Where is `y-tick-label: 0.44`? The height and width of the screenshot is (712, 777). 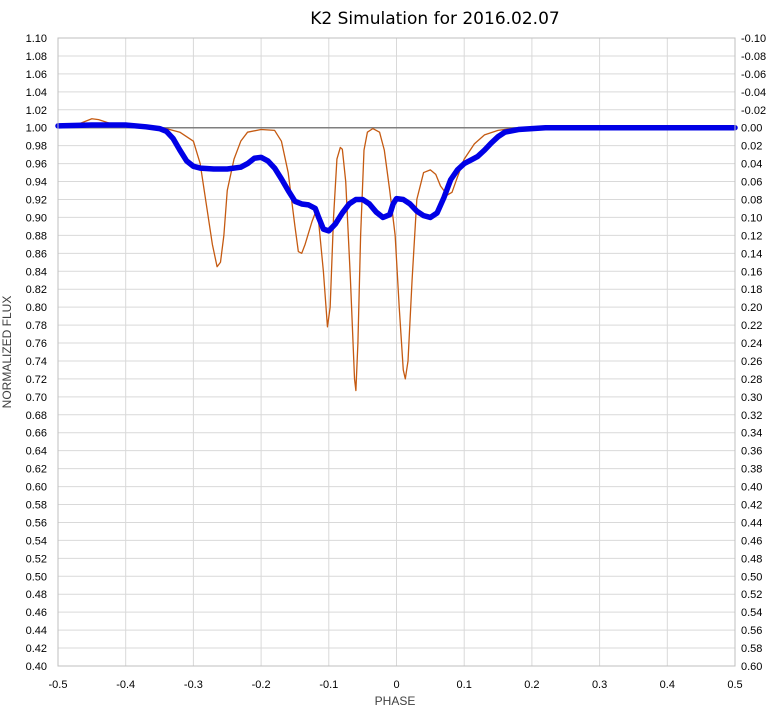
y-tick-label: 0.44 is located at coordinates (36, 631).